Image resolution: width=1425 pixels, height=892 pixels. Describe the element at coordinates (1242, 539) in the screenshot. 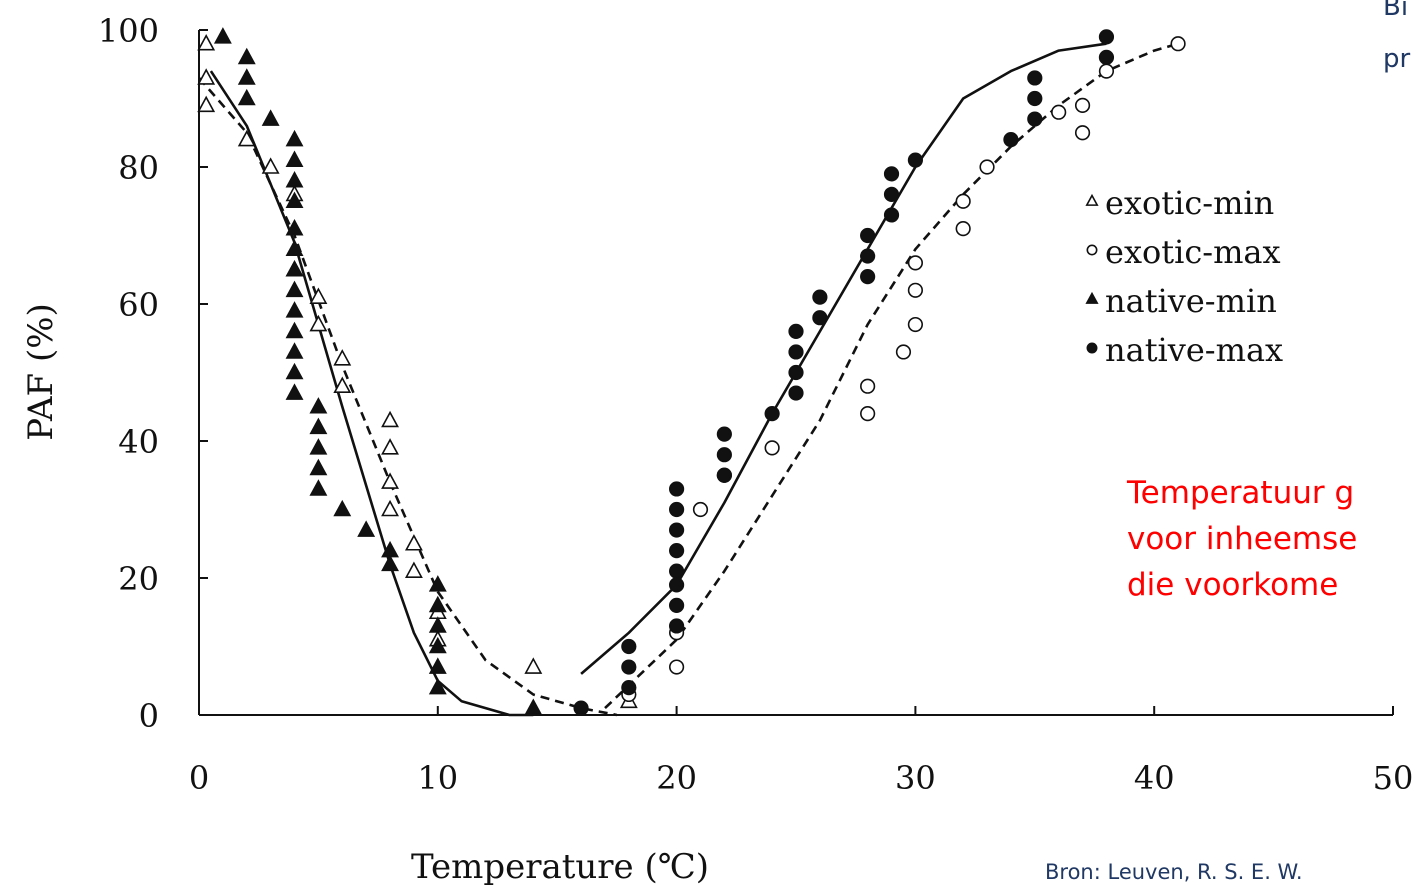

I see `red-note-line-2: voor inheemse` at that location.